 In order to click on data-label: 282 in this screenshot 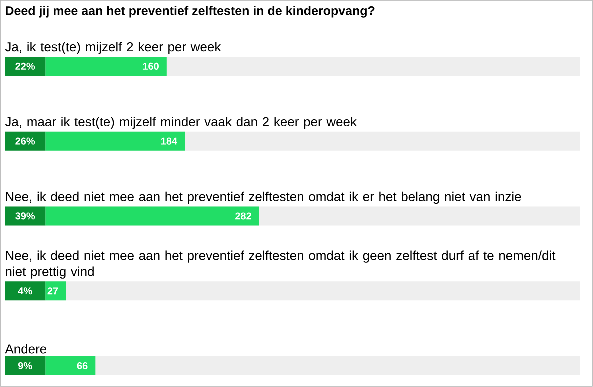, I will do `click(244, 216)`.